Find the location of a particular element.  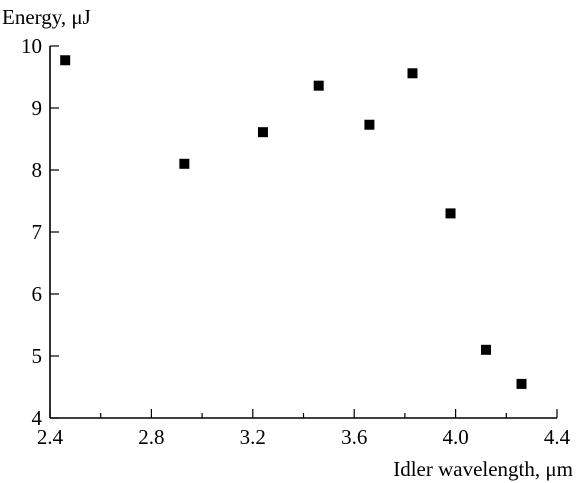

x-axis-title: Idler wavelength, μm is located at coordinates (483, 469).